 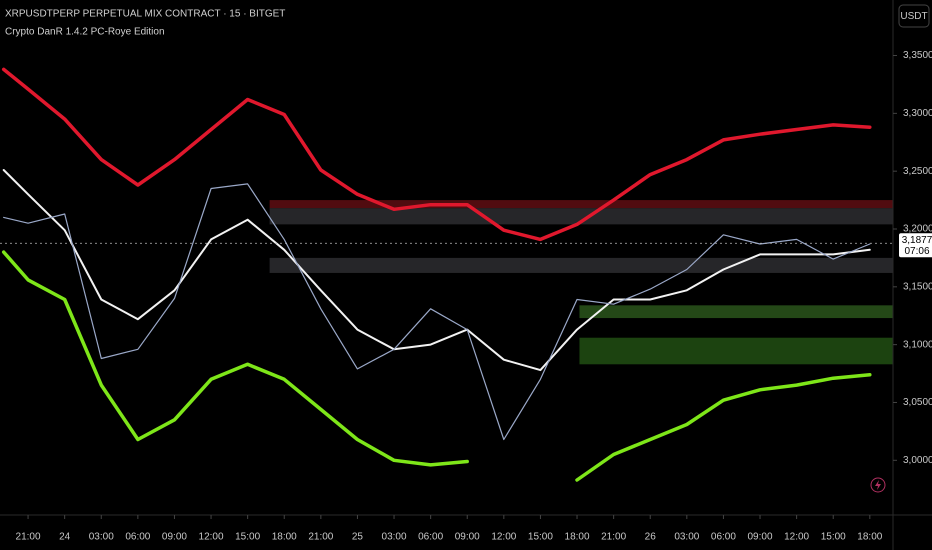 What do you see at coordinates (358, 537) in the screenshot?
I see `x-tick-label: 25` at bounding box center [358, 537].